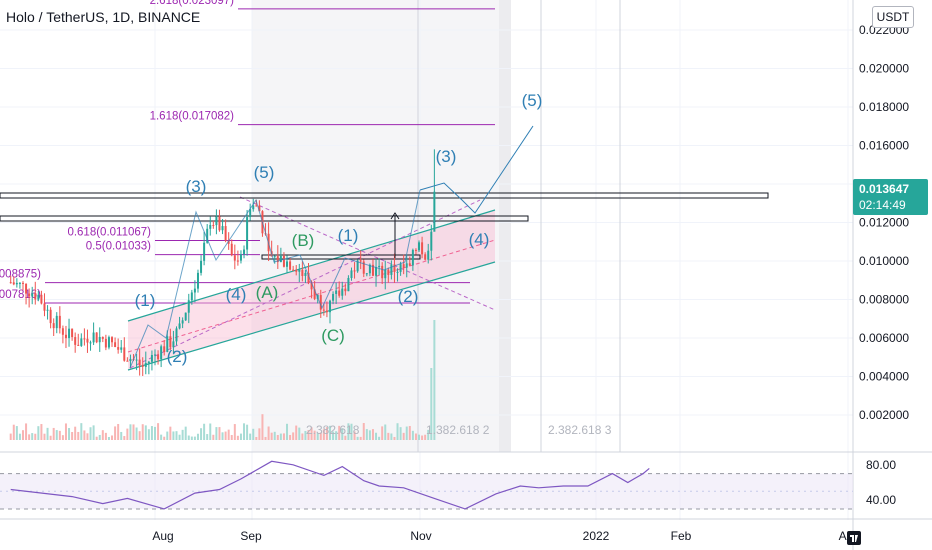 This screenshot has height=550, width=932. What do you see at coordinates (177, 356) in the screenshot?
I see `wave-label: (2)` at bounding box center [177, 356].